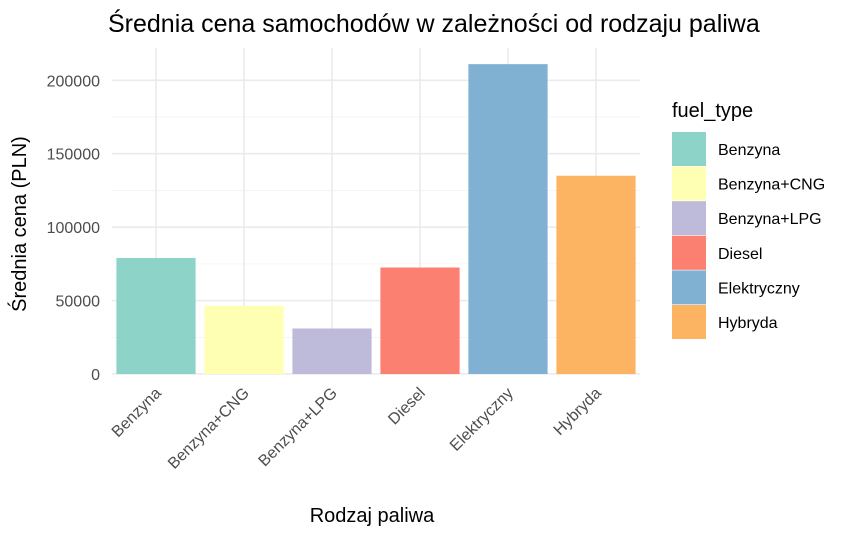 The height and width of the screenshot is (535, 862). What do you see at coordinates (244, 339) in the screenshot?
I see `bar-benzyna-cng` at bounding box center [244, 339].